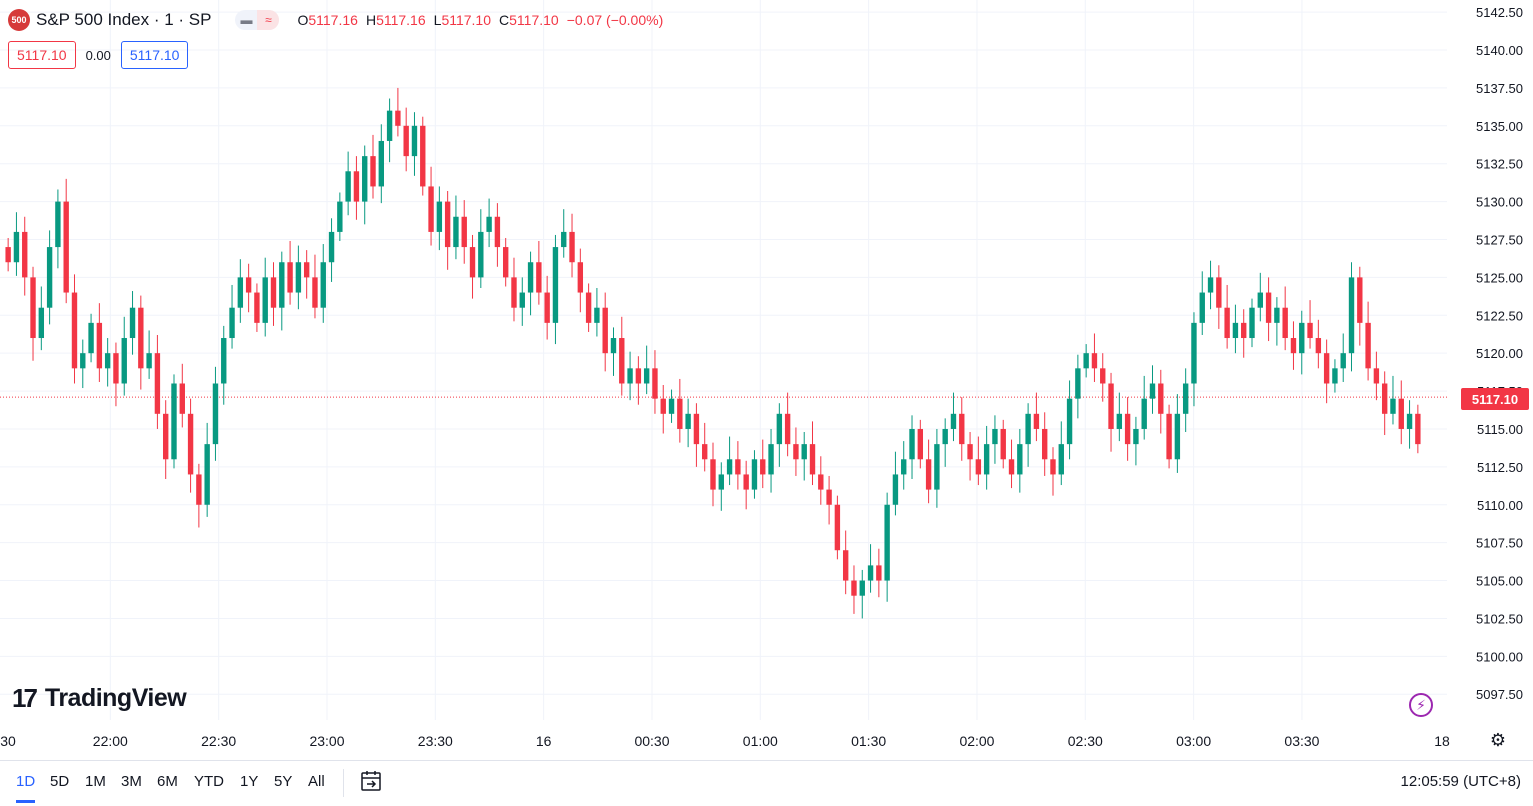  Describe the element at coordinates (99, 698) in the screenshot. I see `tradingview-logo: 17 TradingView` at that location.